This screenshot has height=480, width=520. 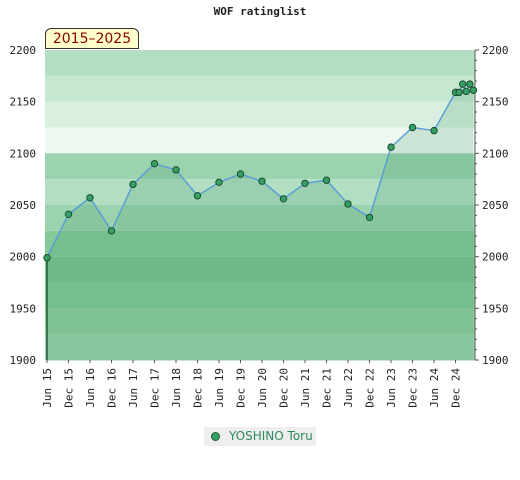 What do you see at coordinates (90, 388) in the screenshot?
I see `x-tick-label: Jun 16` at bounding box center [90, 388].